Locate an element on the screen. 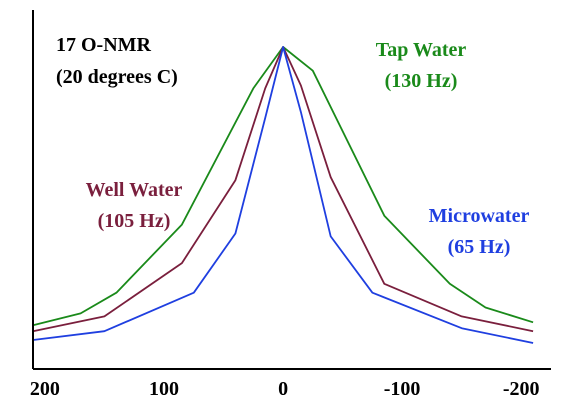 This screenshot has width=582, height=418. x-tick-label: 0 is located at coordinates (283, 389).